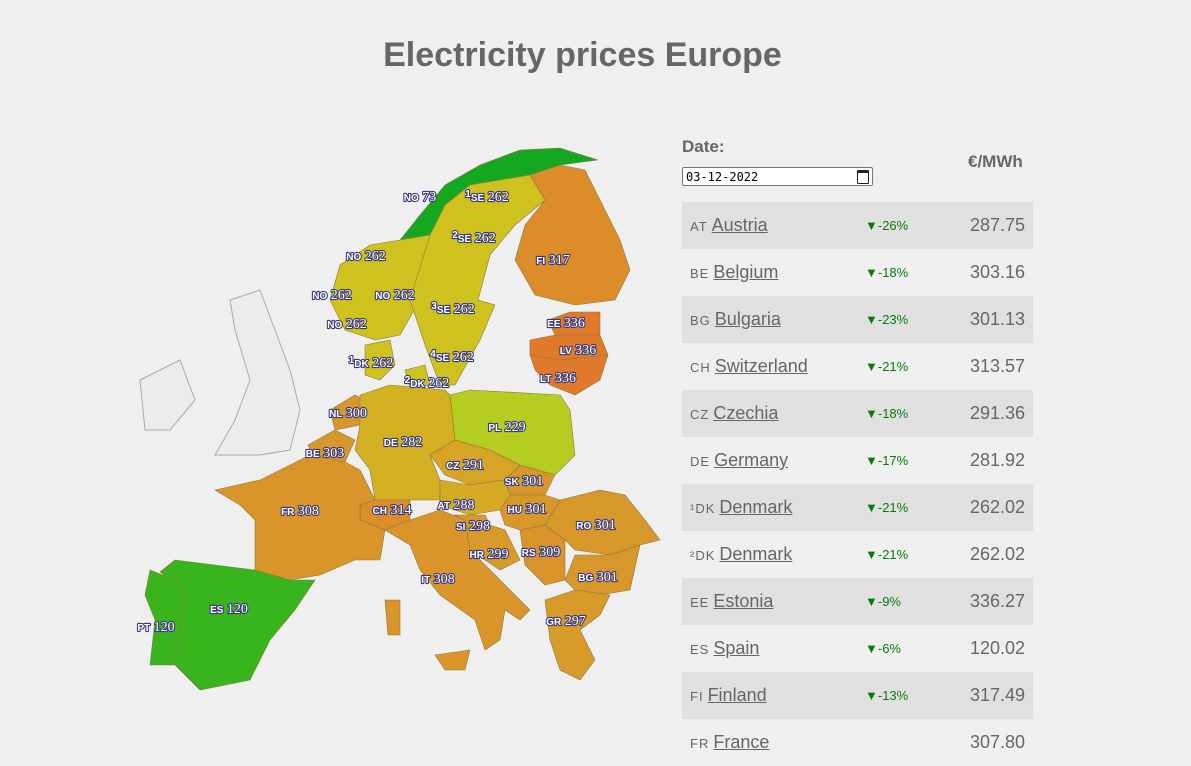 Image resolution: width=1191 pixels, height=766 pixels. What do you see at coordinates (773, 648) in the screenshot?
I see `country-cell: ES Spain` at bounding box center [773, 648].